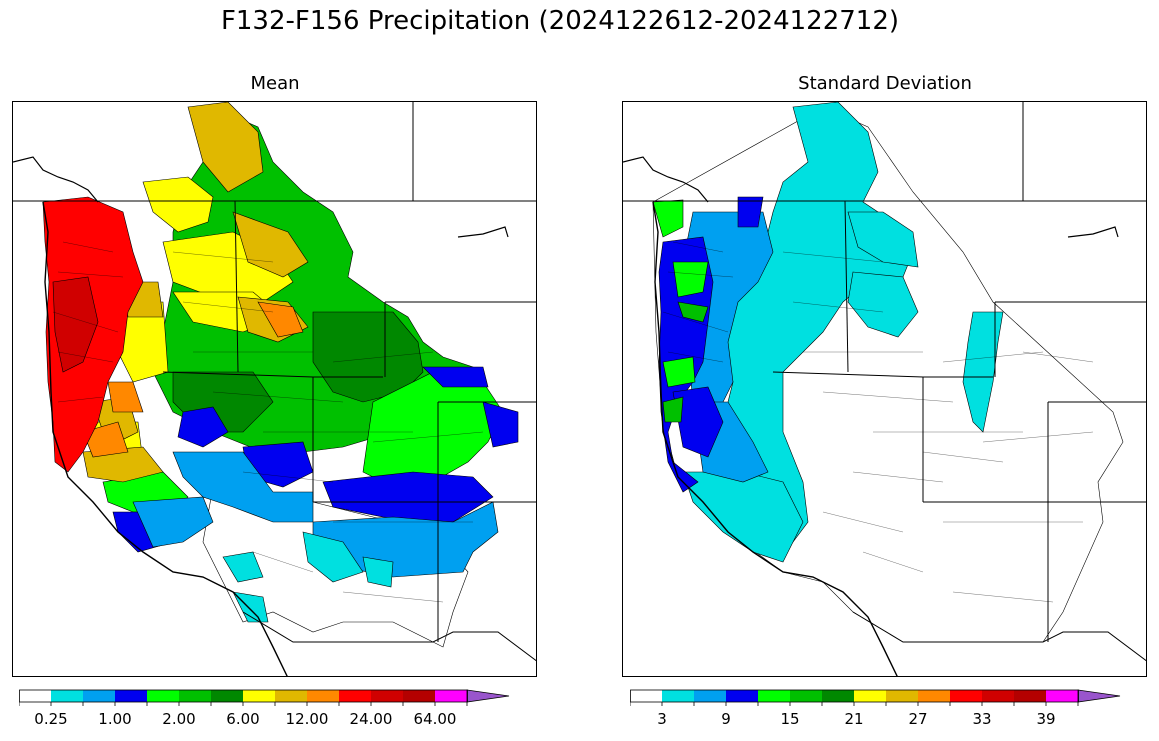 The image size is (1159, 741). Describe the element at coordinates (243, 719) in the screenshot. I see `colorbar-tick-label: 6.00` at that location.